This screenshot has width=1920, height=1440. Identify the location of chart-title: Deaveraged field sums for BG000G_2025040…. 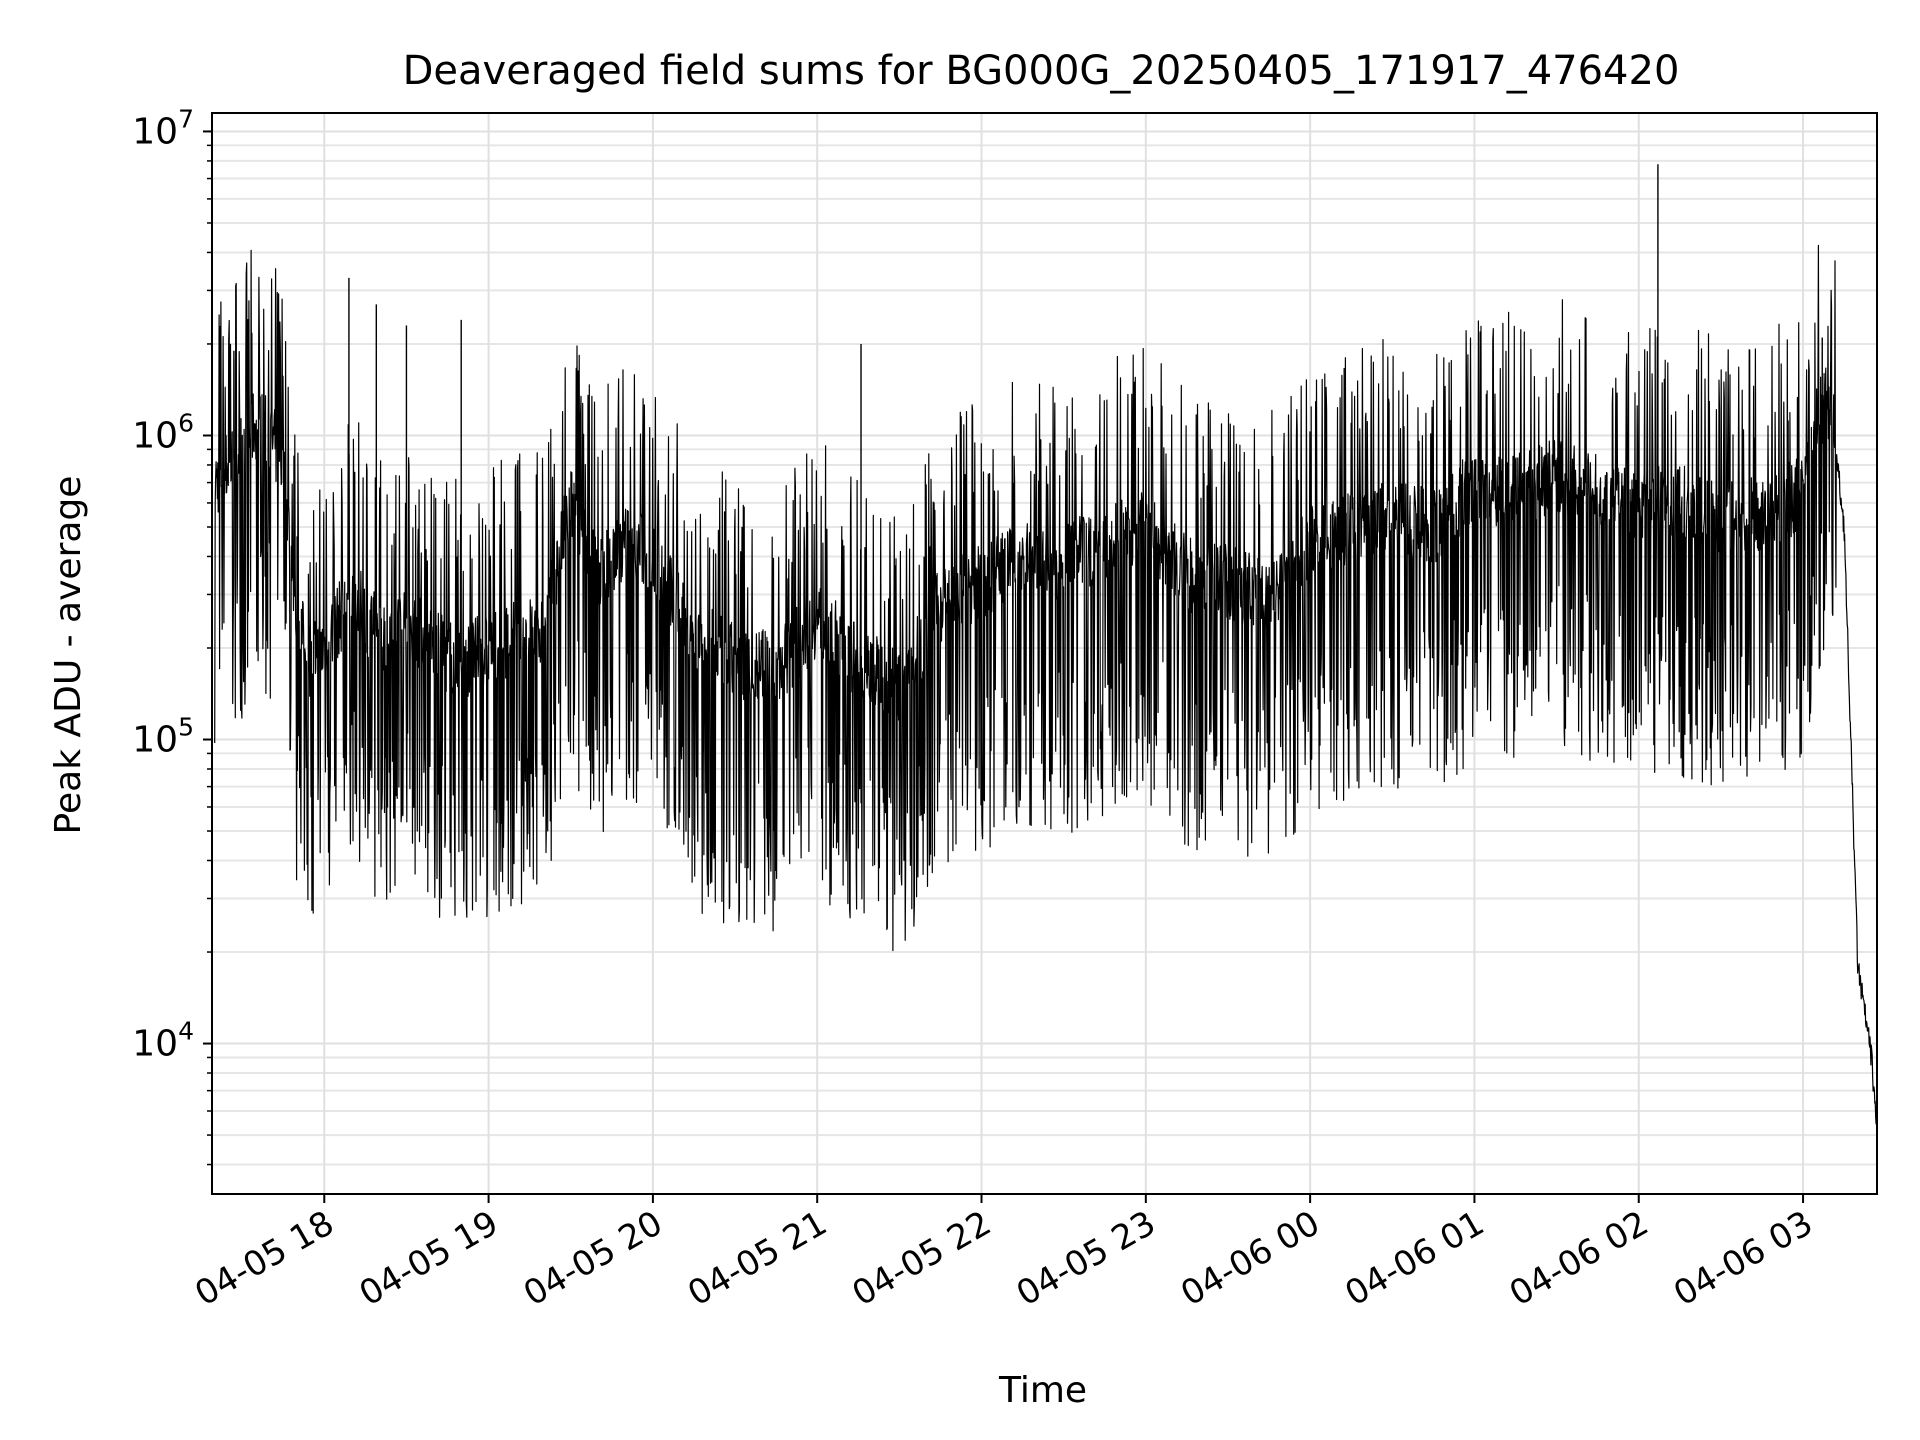
(1041, 71).